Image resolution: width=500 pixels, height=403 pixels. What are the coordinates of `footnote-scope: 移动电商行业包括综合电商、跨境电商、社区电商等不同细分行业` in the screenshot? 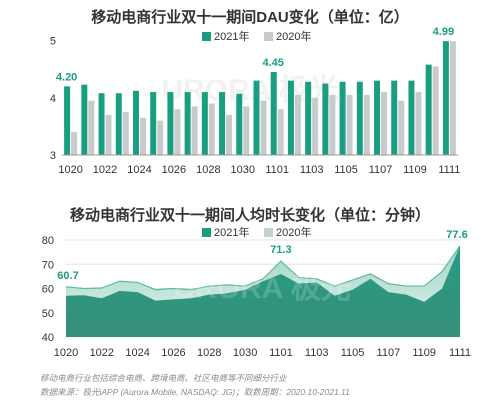 It's located at (163, 378).